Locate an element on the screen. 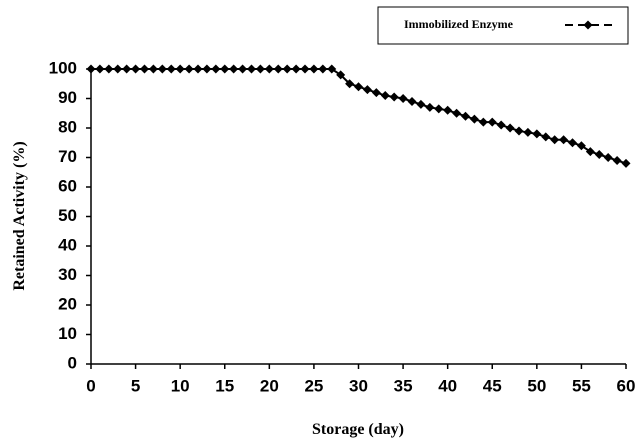  x-tick-label: 55 is located at coordinates (581, 385).